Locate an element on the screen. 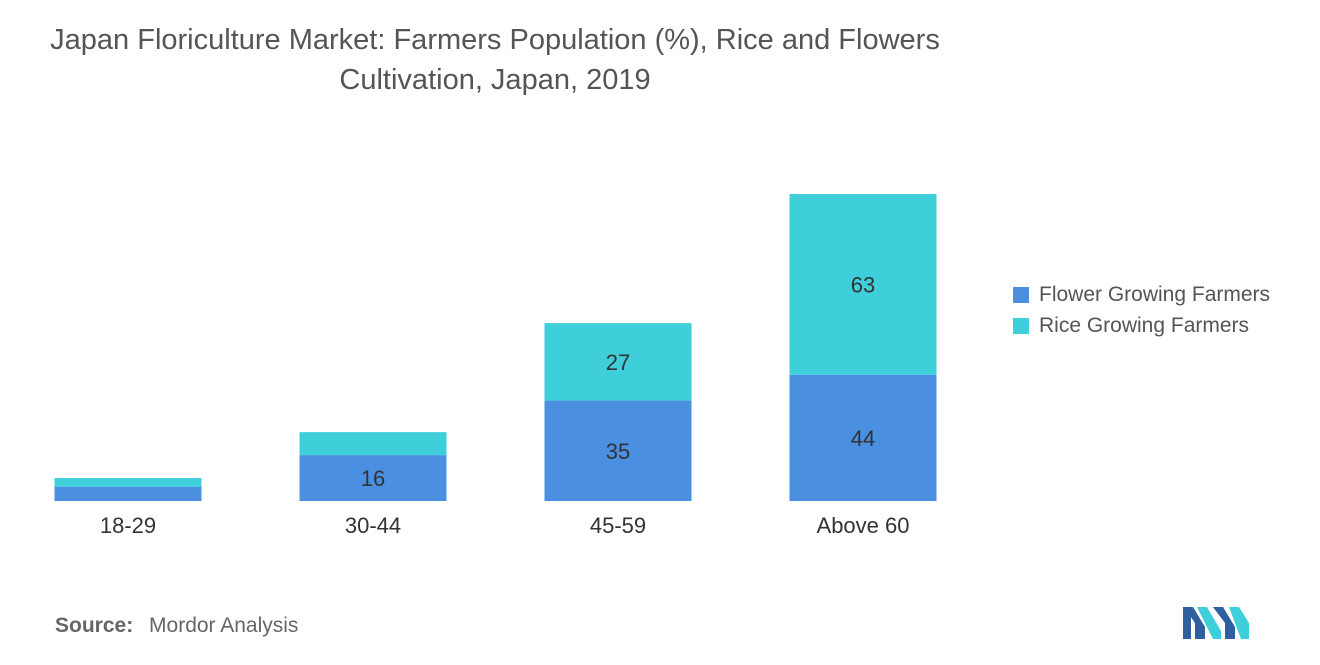 This screenshot has height=665, width=1320. legend-label-rice: Rice Growing Farmers is located at coordinates (1144, 325).